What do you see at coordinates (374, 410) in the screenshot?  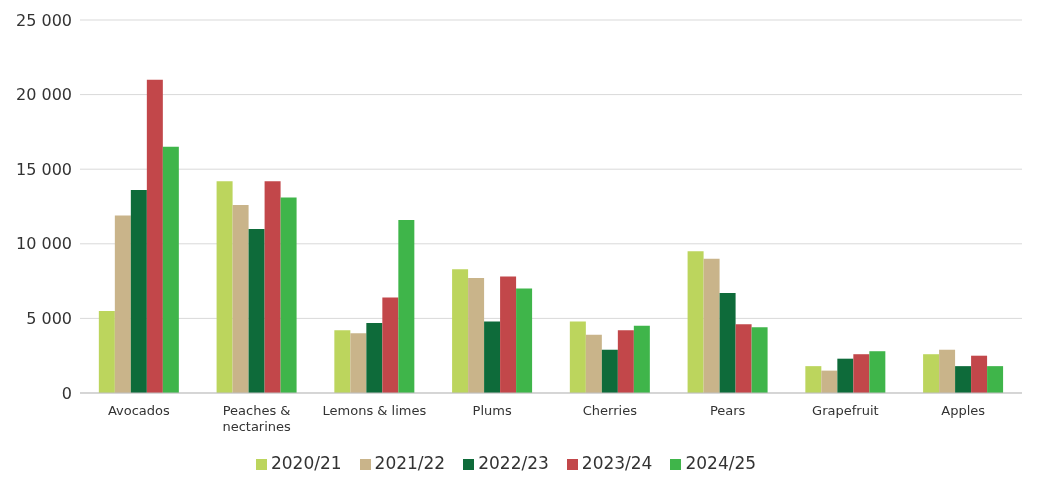 I see `x-tick-label: Lemons & limes` at bounding box center [374, 410].